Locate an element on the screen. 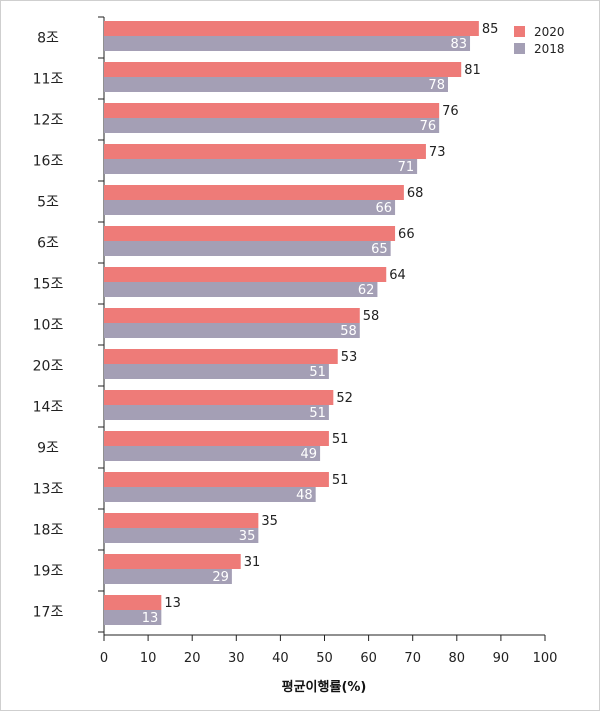 This screenshot has height=712, width=600. x-axis-title: 평균이행률(%) is located at coordinates (324, 687).